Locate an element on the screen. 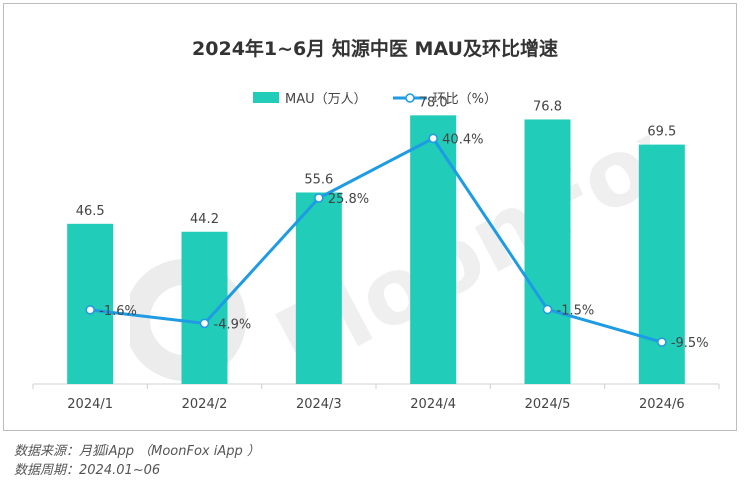  legend-item-mau: MAU（万人） is located at coordinates (310, 97).